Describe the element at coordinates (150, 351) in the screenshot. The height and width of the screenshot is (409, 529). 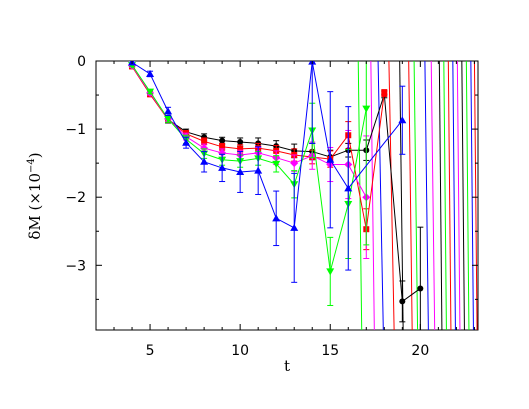
I see `x-tick-label: 5` at that location.